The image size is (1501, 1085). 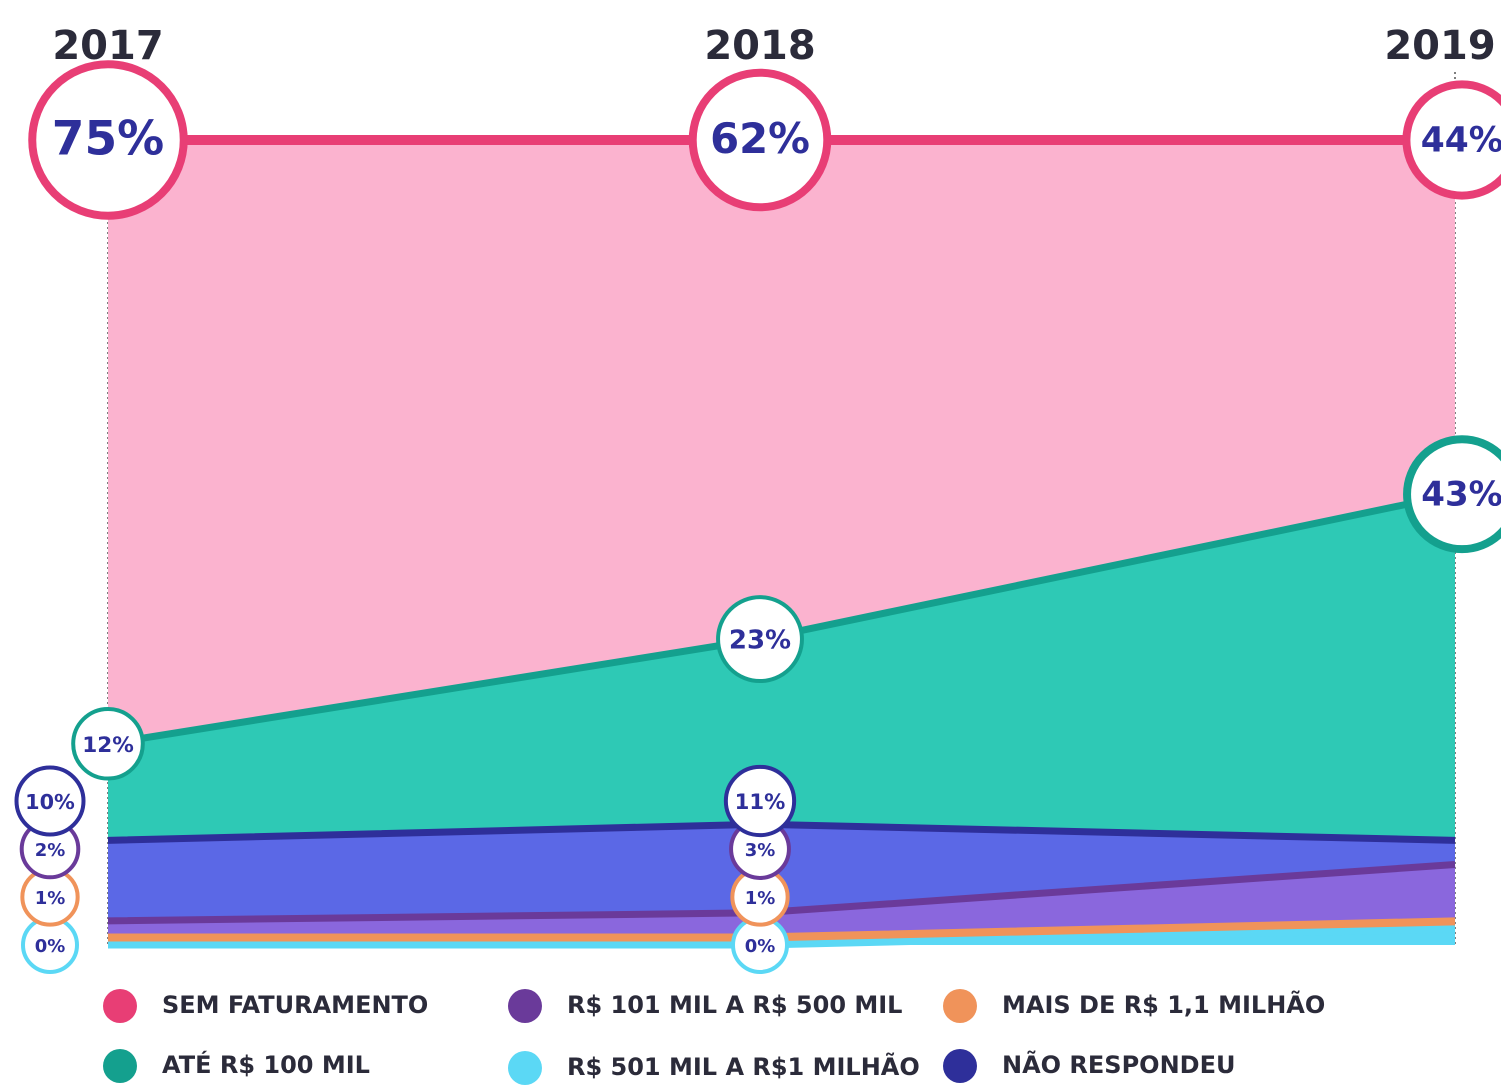 I want to click on value-label: 10%, so click(x=50, y=802).